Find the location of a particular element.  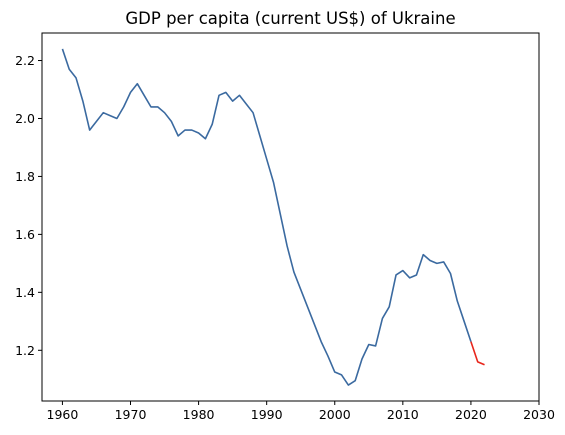

y-tick-label: 2.2 is located at coordinates (25, 60).